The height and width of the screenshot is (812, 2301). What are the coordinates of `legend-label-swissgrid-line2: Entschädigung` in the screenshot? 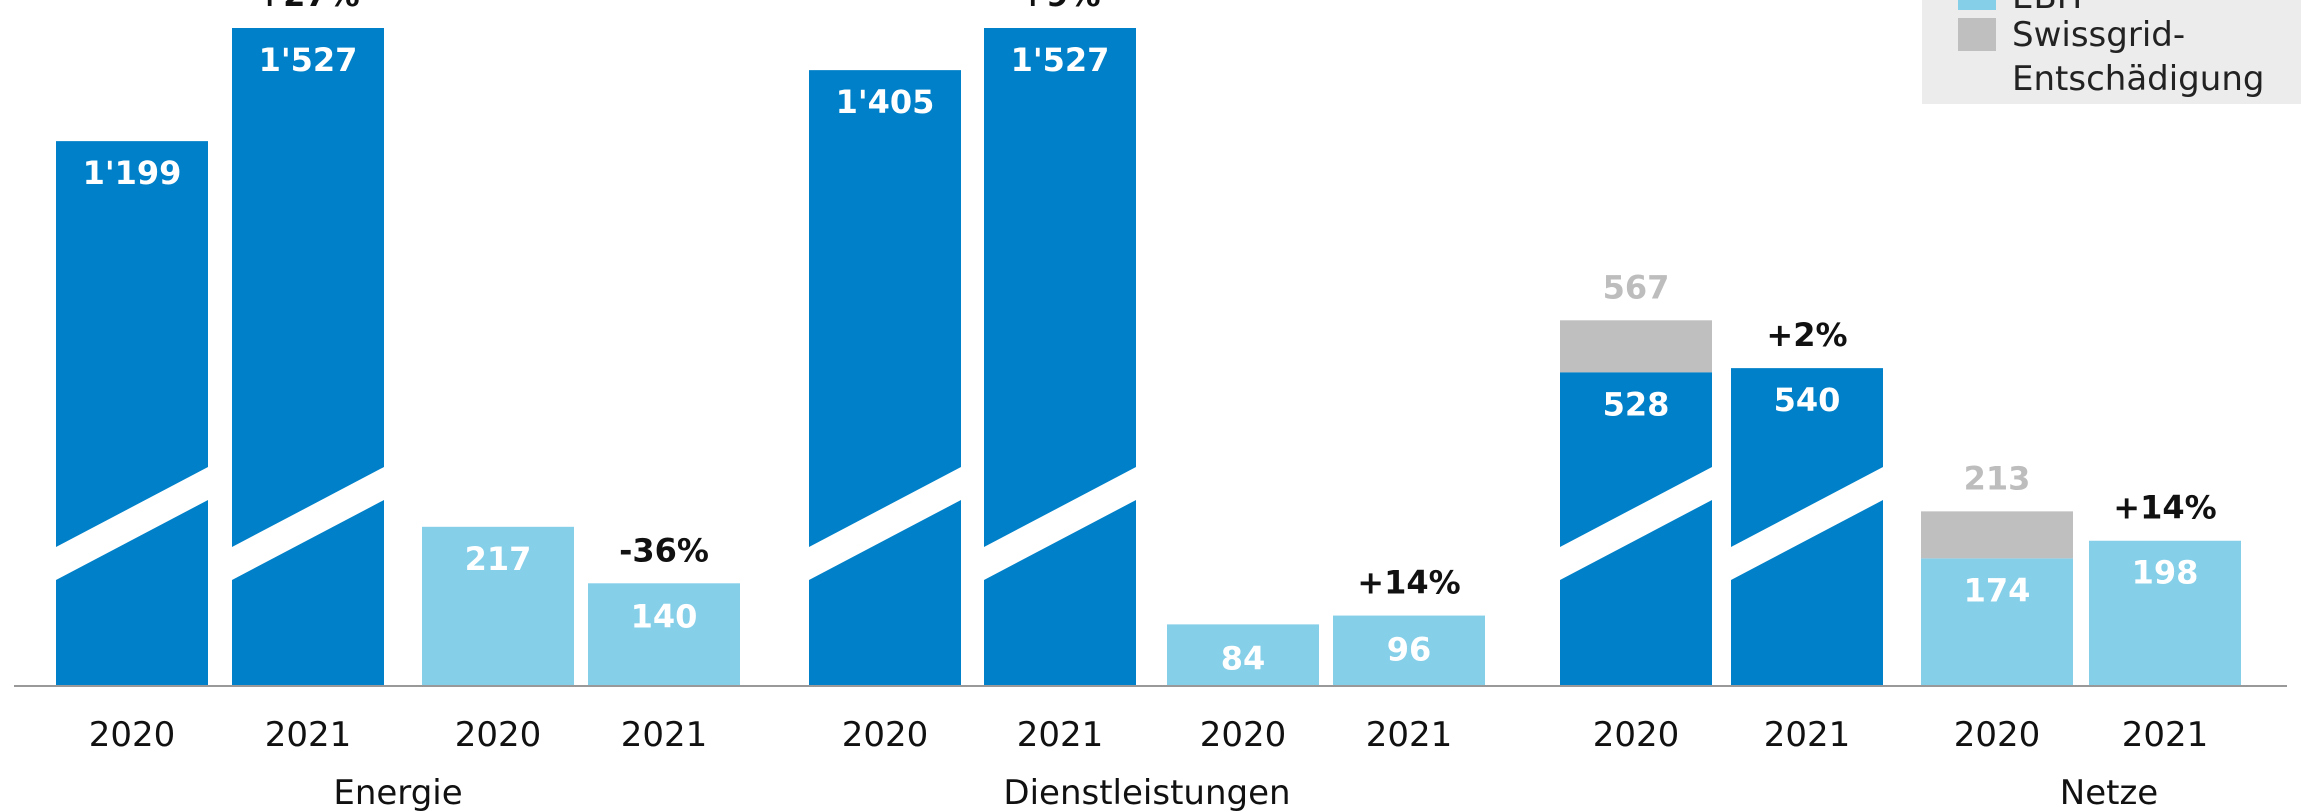 It's located at (2138, 79).